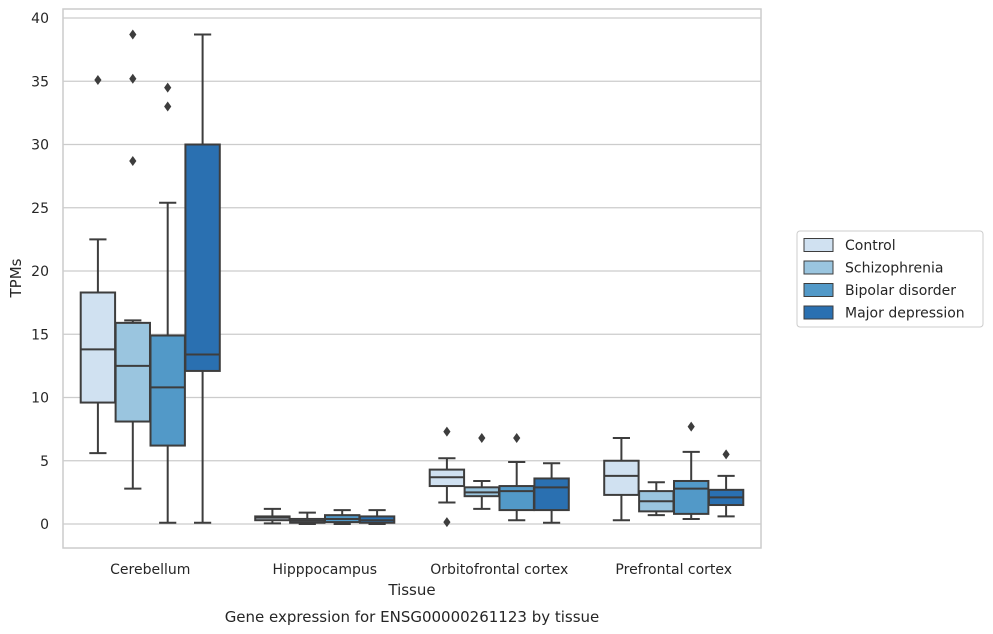  Describe the element at coordinates (40, 209) in the screenshot. I see `y-tick-label: 25` at that location.